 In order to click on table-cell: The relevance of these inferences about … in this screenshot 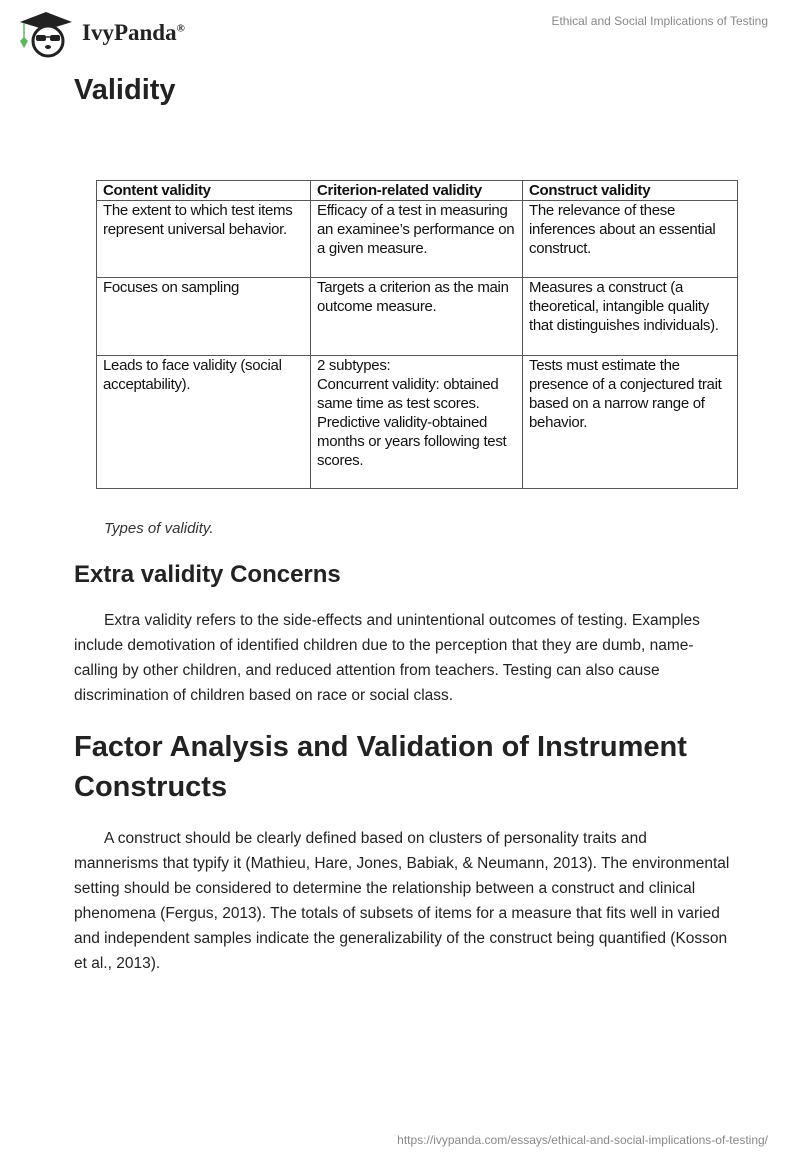, I will do `click(630, 239)`.